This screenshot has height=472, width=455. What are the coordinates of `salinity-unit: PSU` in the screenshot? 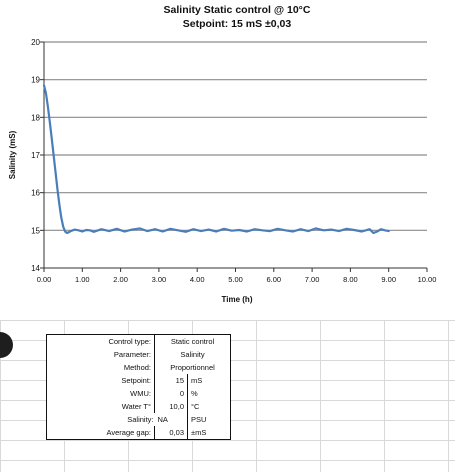 It's located at (199, 419).